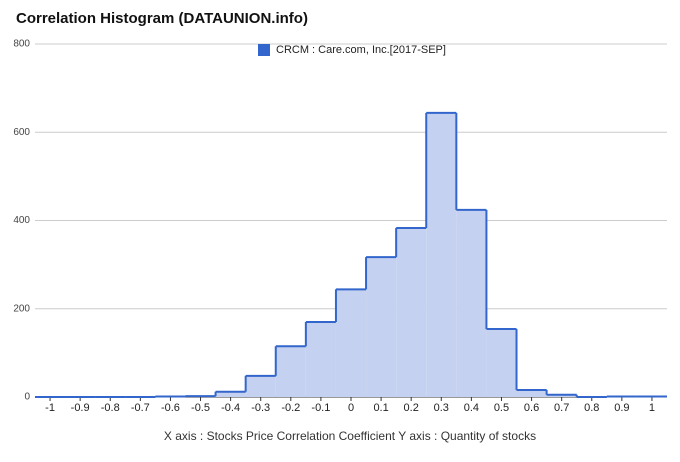  I want to click on x-tick-label: -0.7, so click(140, 408).